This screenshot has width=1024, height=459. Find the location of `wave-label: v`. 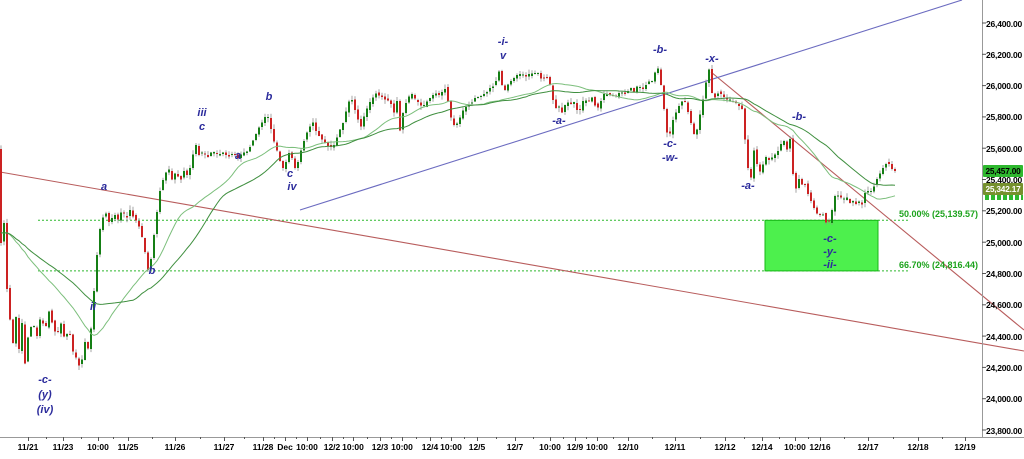

wave-label: v is located at coordinates (503, 56).